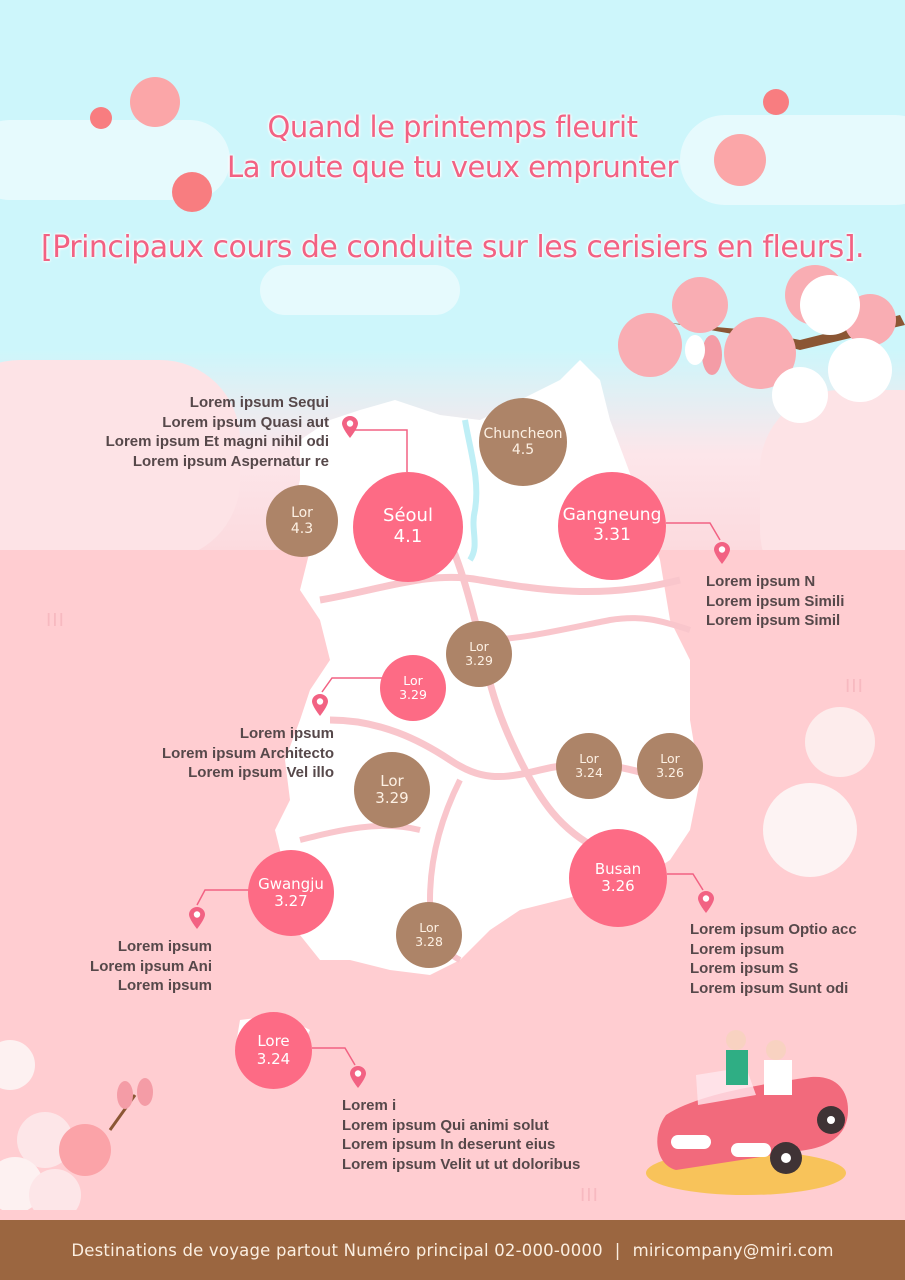  What do you see at coordinates (273, 1050) in the screenshot?
I see `bubble-jeju: Lore 3.24` at bounding box center [273, 1050].